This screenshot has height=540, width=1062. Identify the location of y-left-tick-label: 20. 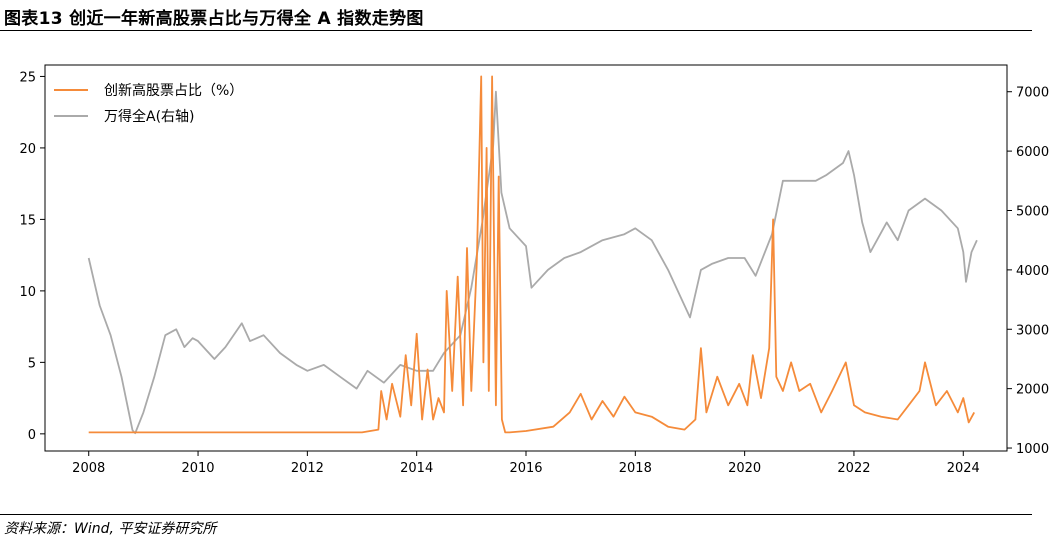
(27, 149).